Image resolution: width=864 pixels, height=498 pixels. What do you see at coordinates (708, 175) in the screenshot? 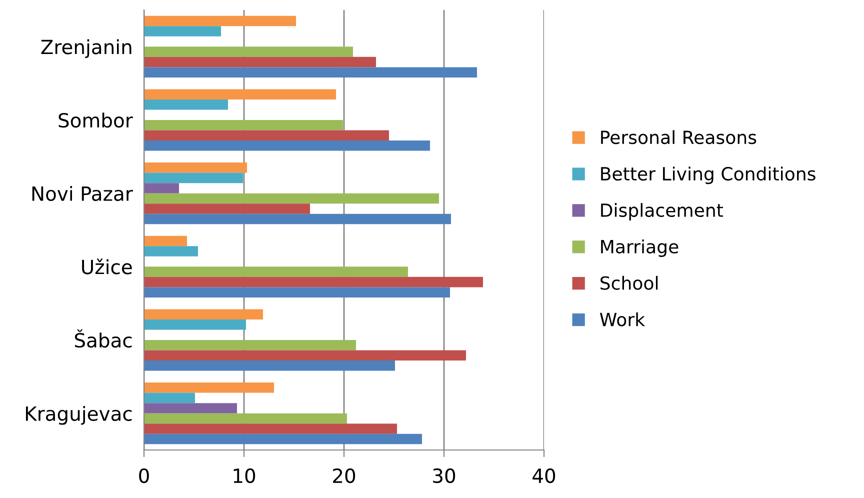
I see `legend-label: Better Living Conditions` at bounding box center [708, 175].